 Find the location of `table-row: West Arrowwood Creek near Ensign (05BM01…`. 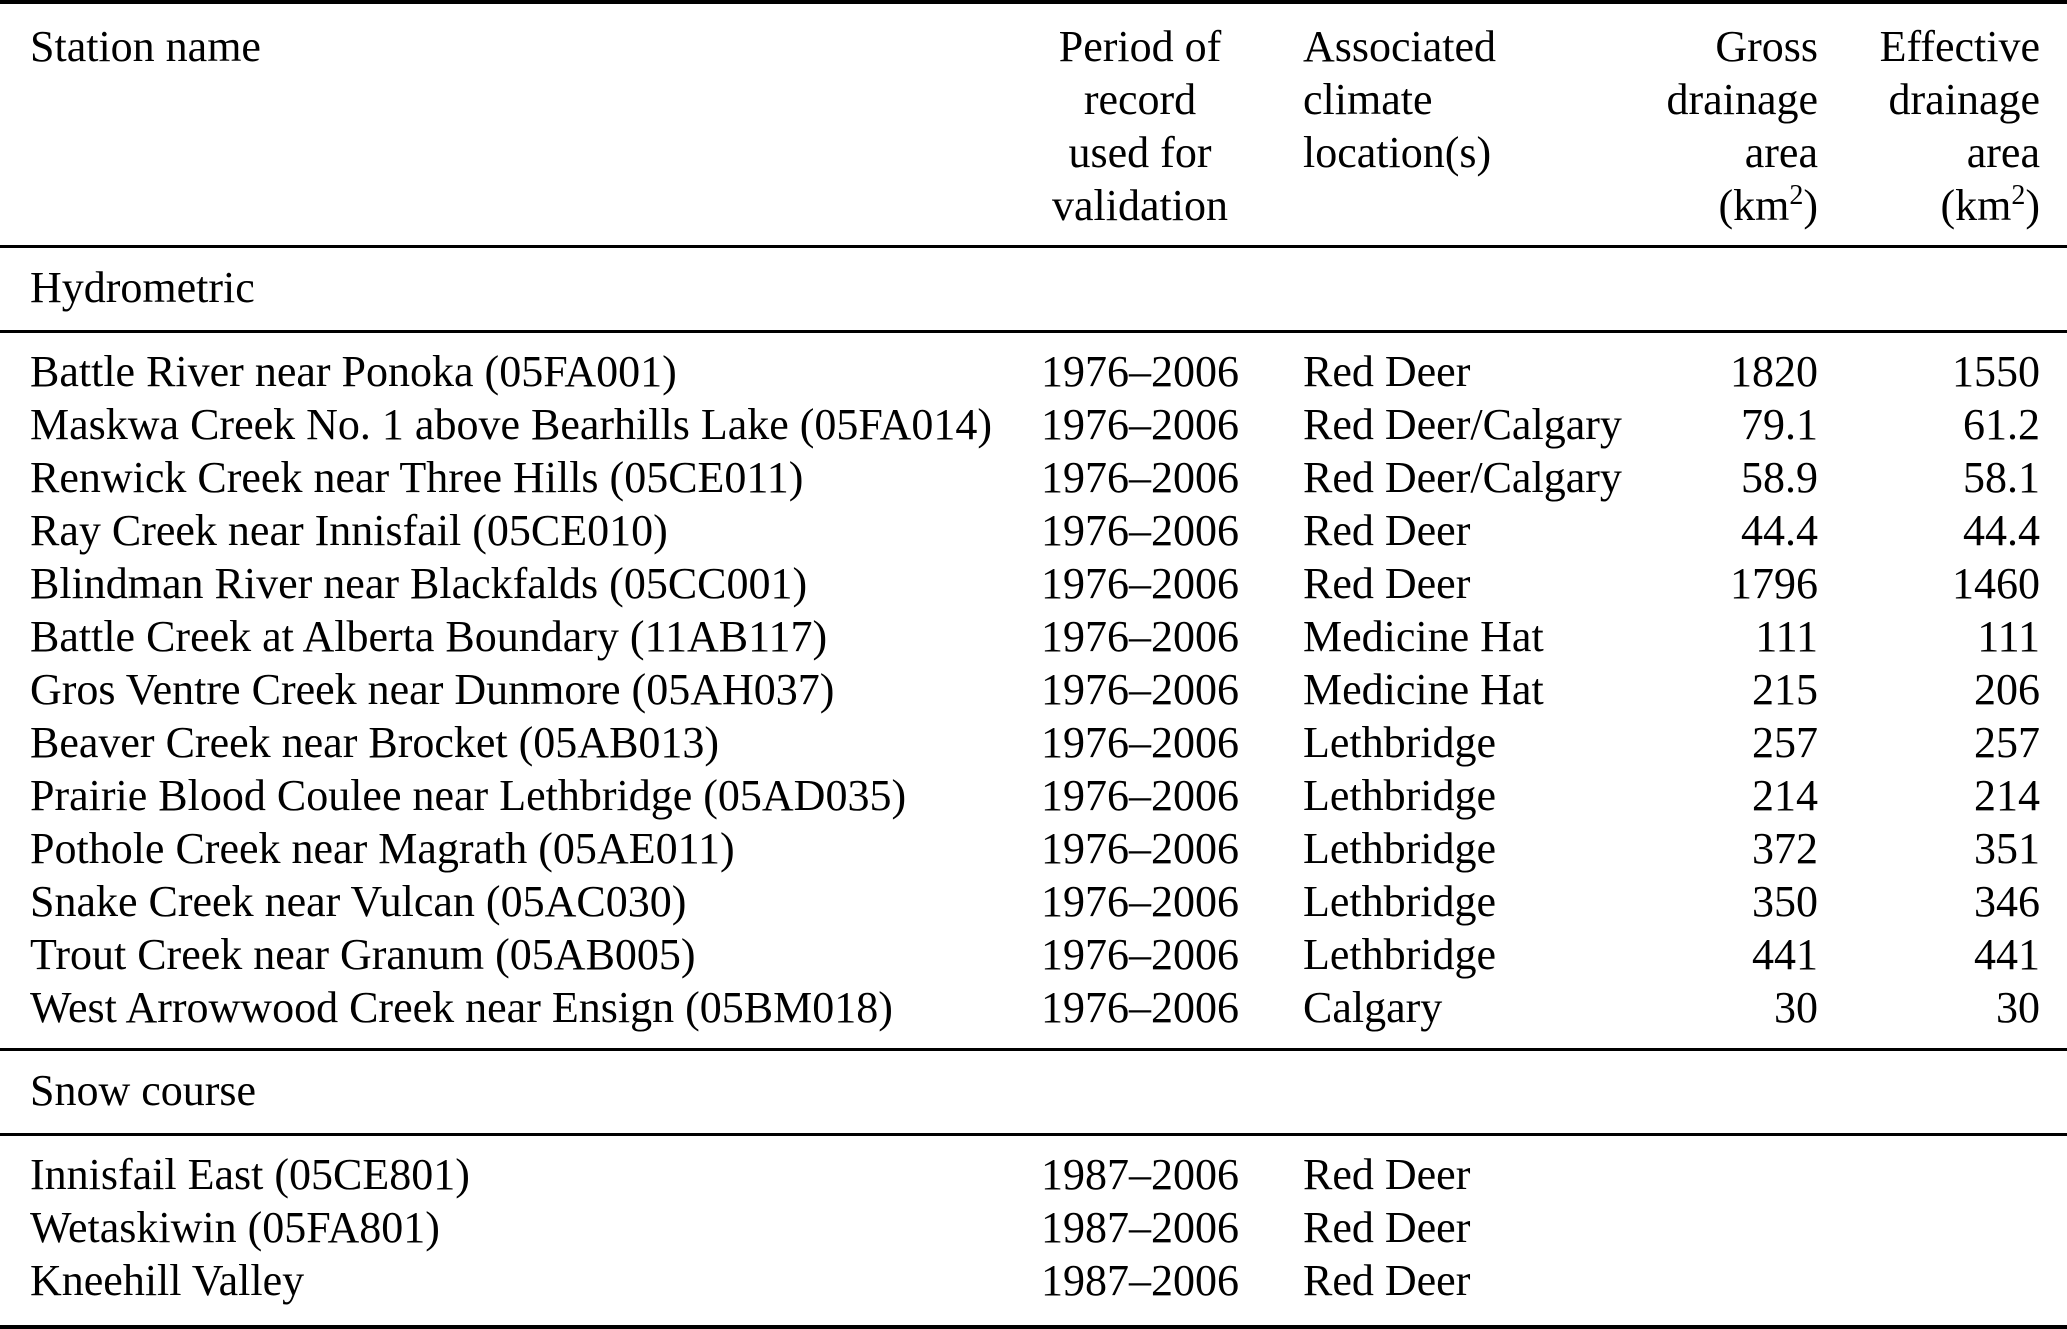

table-row: West Arrowwood Creek near Ensign (05BM01… is located at coordinates (1033, 1015).